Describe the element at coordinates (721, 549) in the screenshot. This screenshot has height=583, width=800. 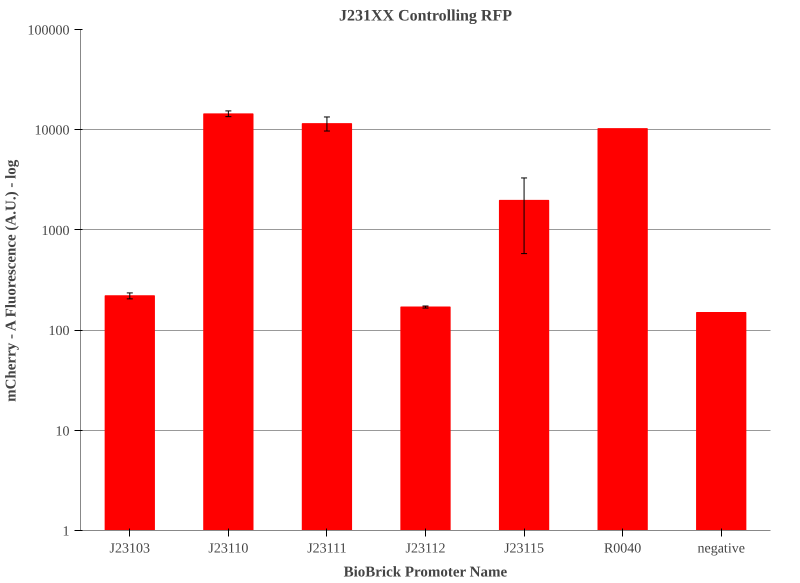
I see `x-tick-label: negative` at that location.